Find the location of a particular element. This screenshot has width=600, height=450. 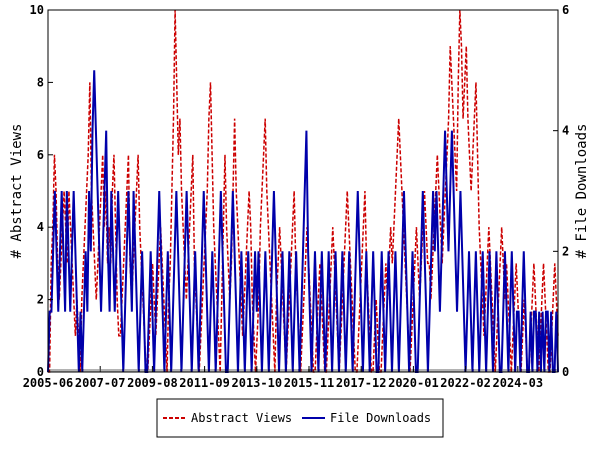

y-left-axis-tick-label: 2 is located at coordinates (40, 300).